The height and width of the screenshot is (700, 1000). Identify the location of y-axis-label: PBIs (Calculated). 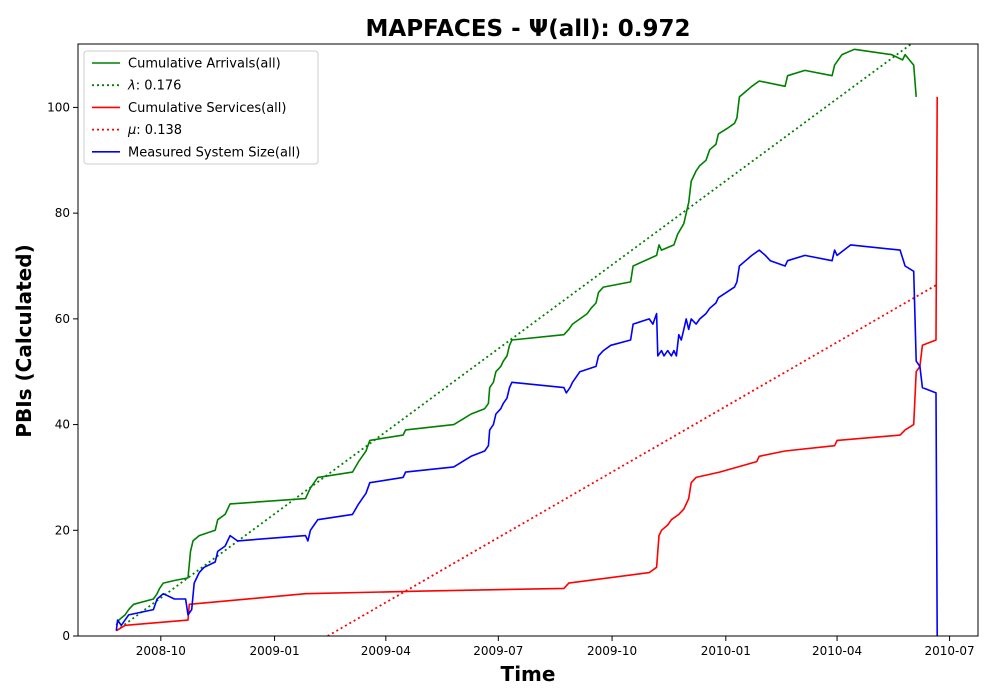
(24, 340).